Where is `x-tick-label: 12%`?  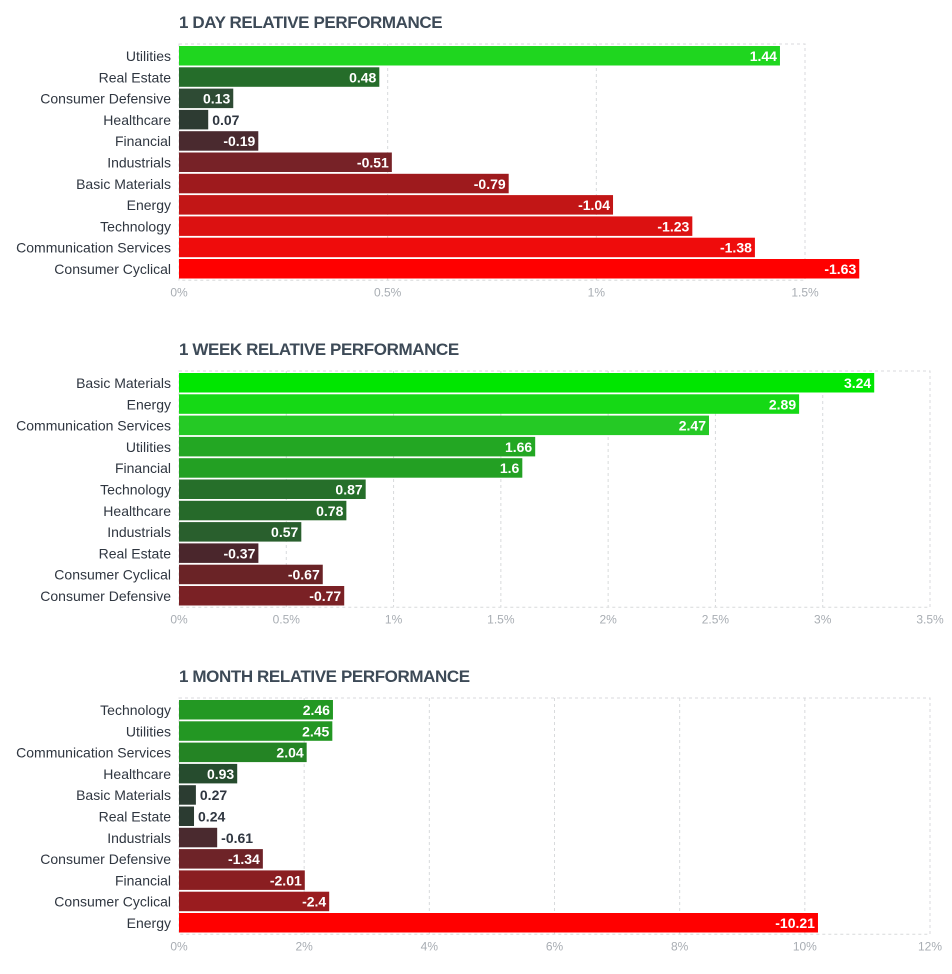
x-tick-label: 12% is located at coordinates (930, 946).